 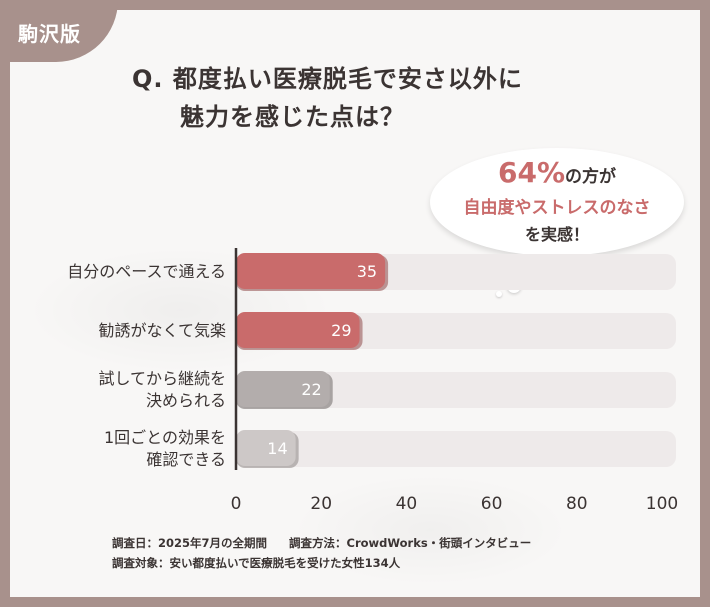 I want to click on bubble-line-1-suffix: の方が, so click(x=591, y=177).